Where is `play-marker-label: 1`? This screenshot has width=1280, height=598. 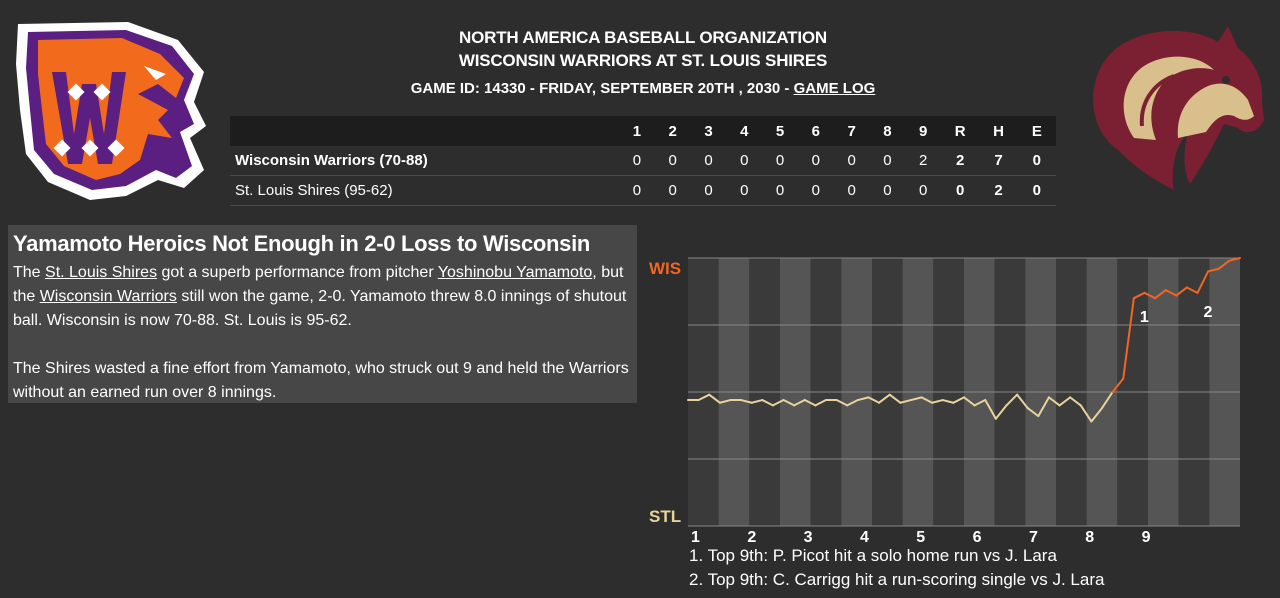
play-marker-label: 1 is located at coordinates (1144, 317).